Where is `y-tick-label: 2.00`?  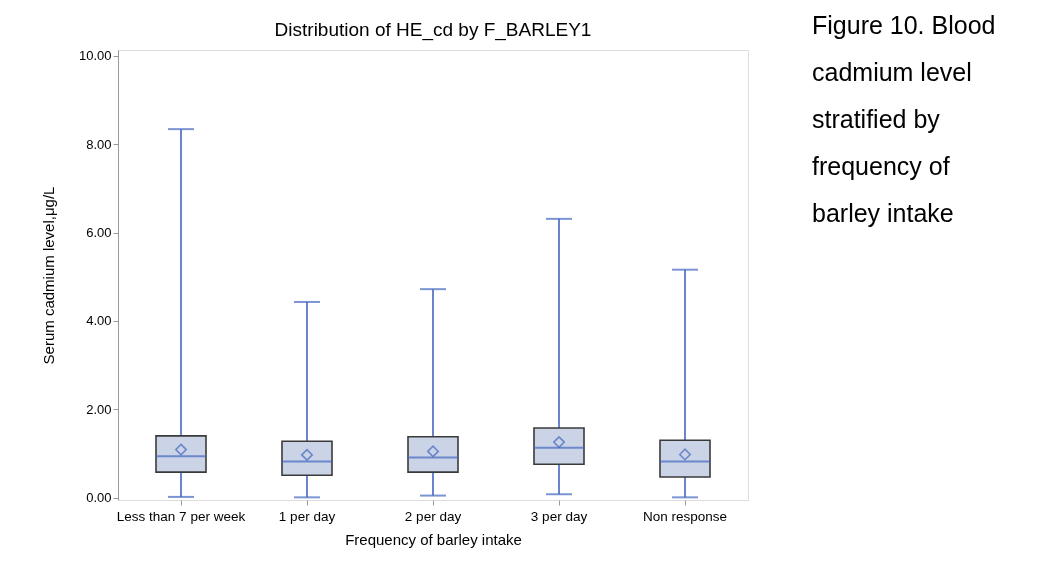
y-tick-label: 2.00 is located at coordinates (99, 409).